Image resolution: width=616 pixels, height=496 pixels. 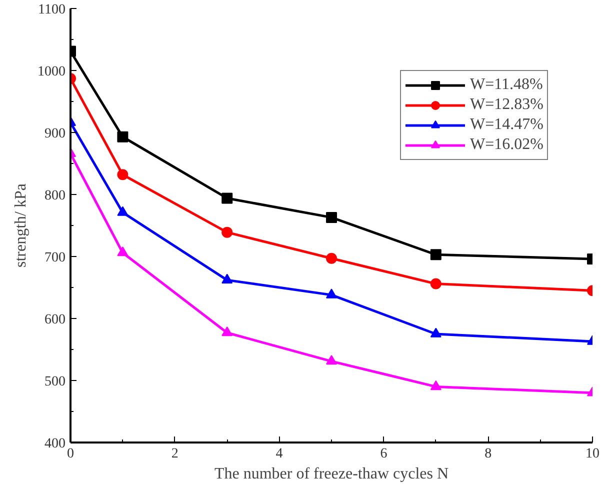 I want to click on y-tick-label: 400, so click(x=55, y=444).